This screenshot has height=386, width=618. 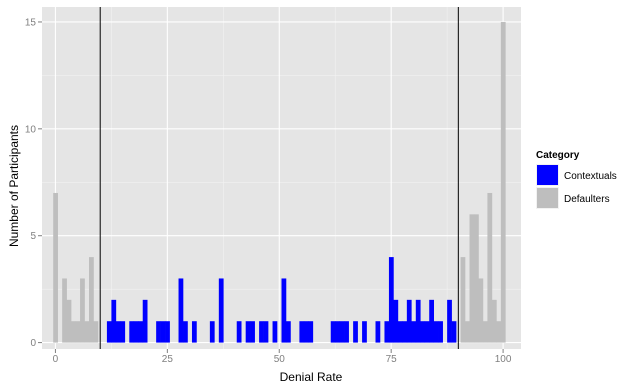 What do you see at coordinates (31, 129) in the screenshot?
I see `y-tick-label: 10` at bounding box center [31, 129].